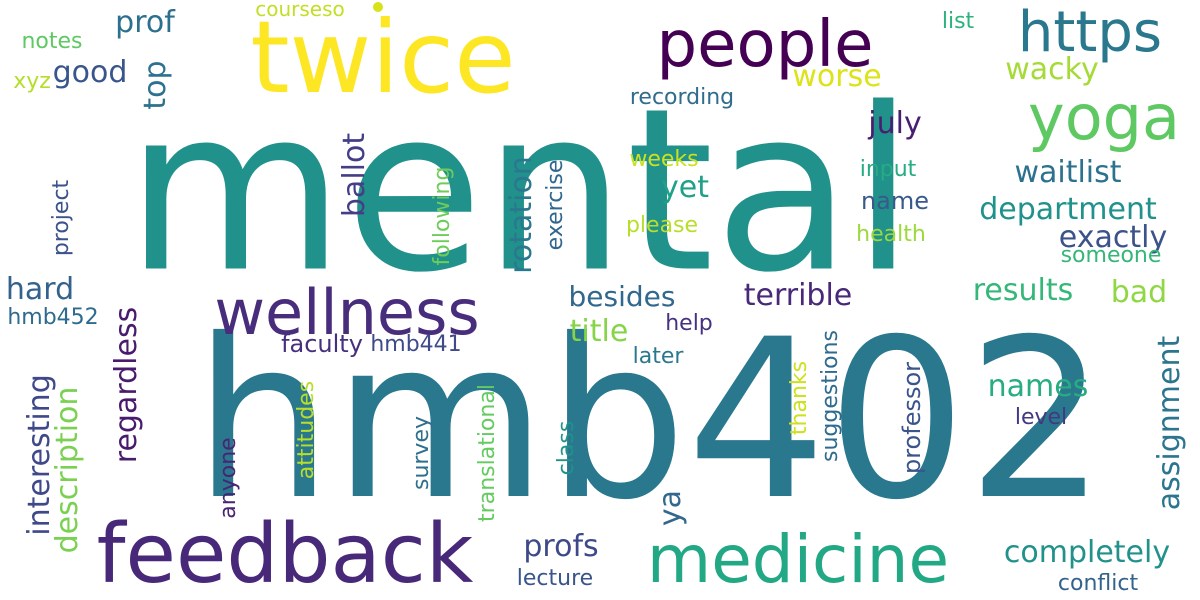  What do you see at coordinates (155, 85) in the screenshot?
I see `word-top: top` at bounding box center [155, 85].